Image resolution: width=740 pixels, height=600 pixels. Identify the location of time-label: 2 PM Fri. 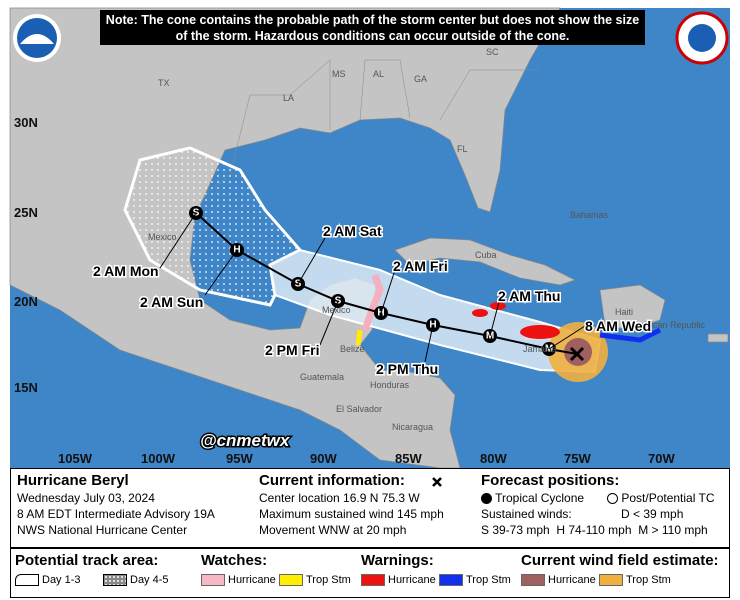
(292, 350).